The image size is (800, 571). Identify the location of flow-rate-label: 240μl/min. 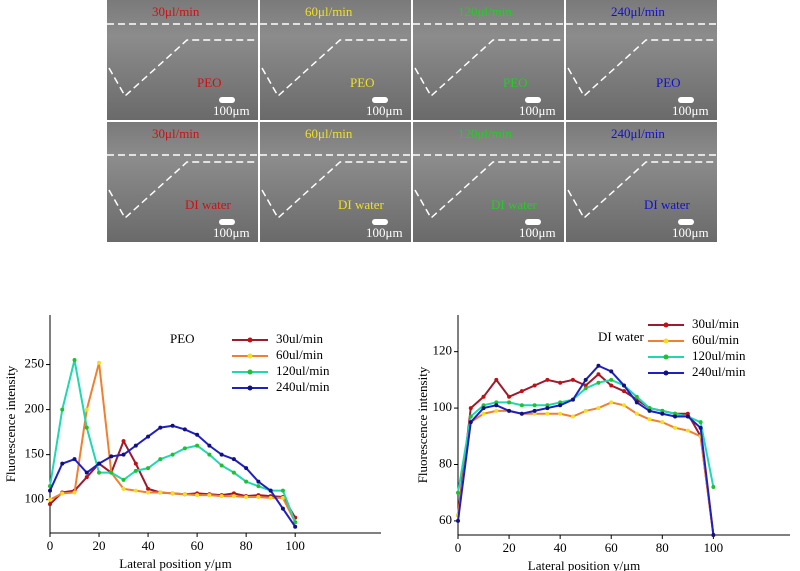
(638, 133).